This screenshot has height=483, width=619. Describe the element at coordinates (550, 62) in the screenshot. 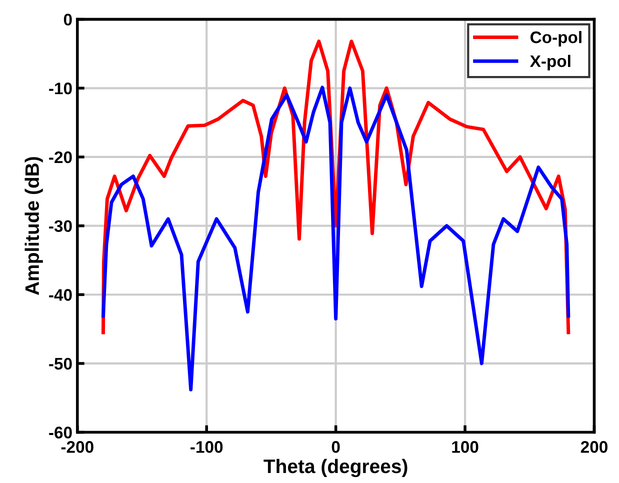

I see `legend-label: X-pol` at that location.